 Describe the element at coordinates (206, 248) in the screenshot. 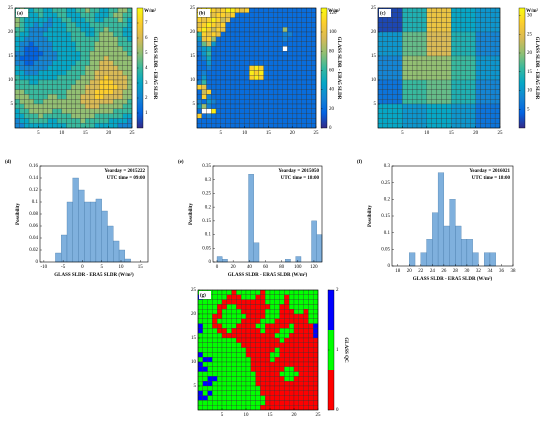

I see `y-tick-label: 0.05` at that location.